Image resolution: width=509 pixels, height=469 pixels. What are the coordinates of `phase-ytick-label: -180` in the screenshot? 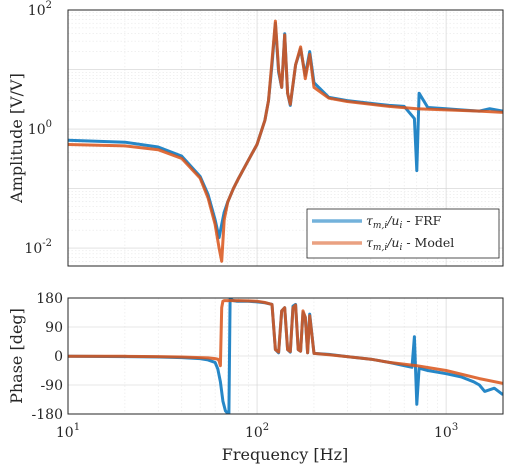 It's located at (47, 415).